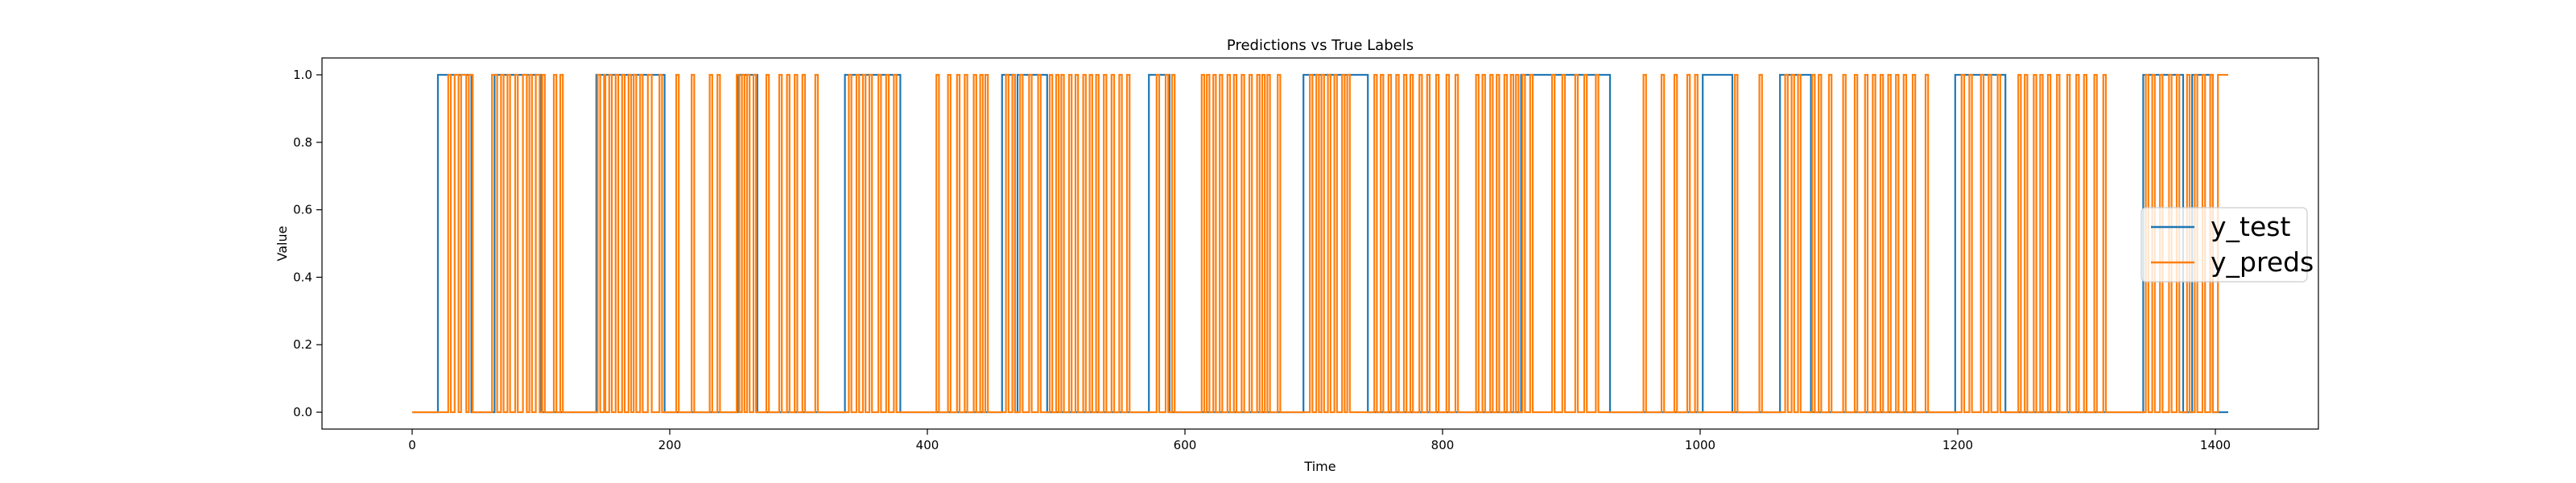  What do you see at coordinates (2250, 226) in the screenshot?
I see `legend-label: y_test` at bounding box center [2250, 226].